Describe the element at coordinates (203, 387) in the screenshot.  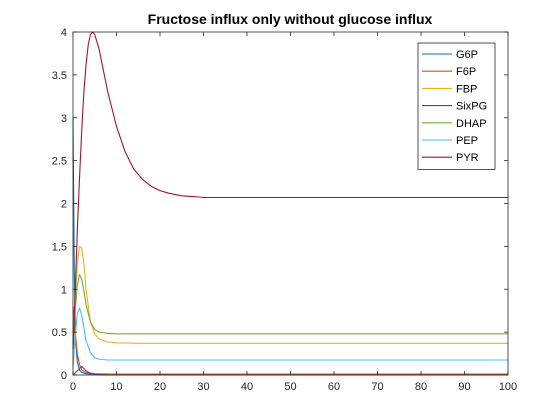
I see `x-tick-label: 30` at that location.